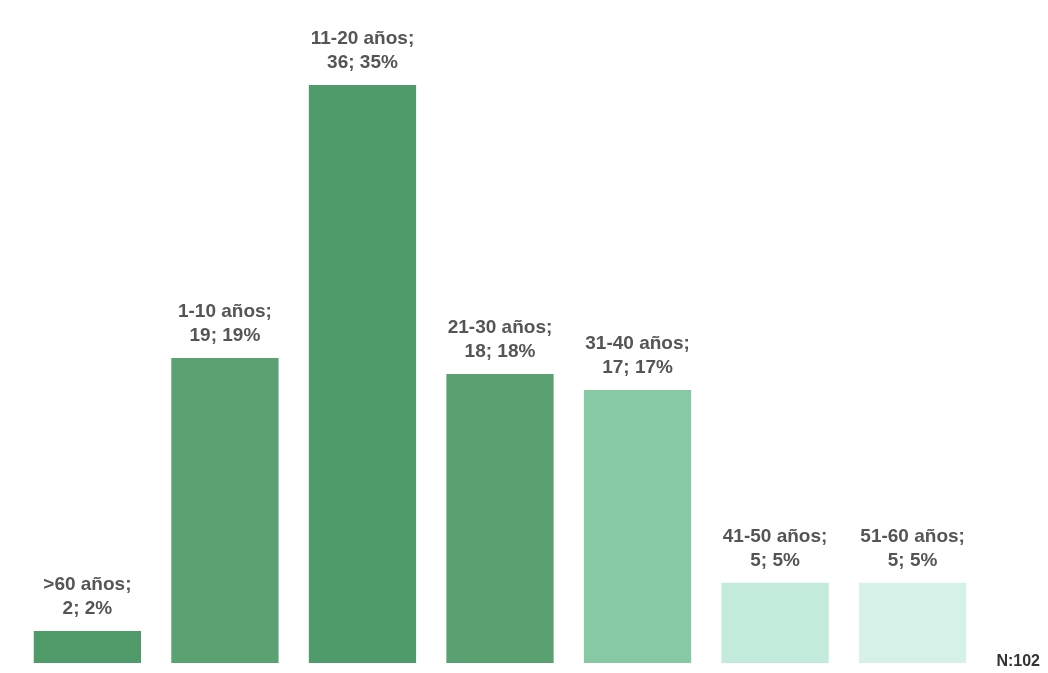 The image size is (1048, 673). Describe the element at coordinates (362, 49) in the screenshot. I see `data-label: 11-20 años; 36; 35%` at that location.